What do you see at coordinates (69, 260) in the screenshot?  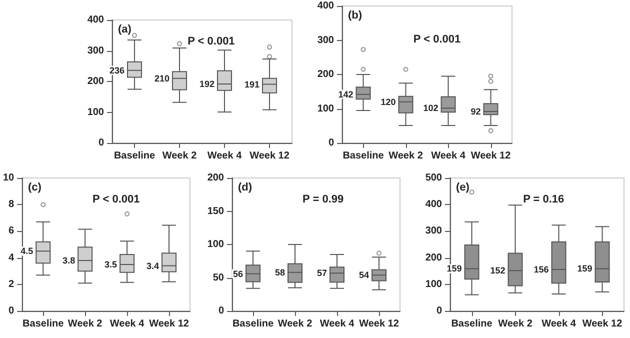 I see `annotation: 3.8` at bounding box center [69, 260].